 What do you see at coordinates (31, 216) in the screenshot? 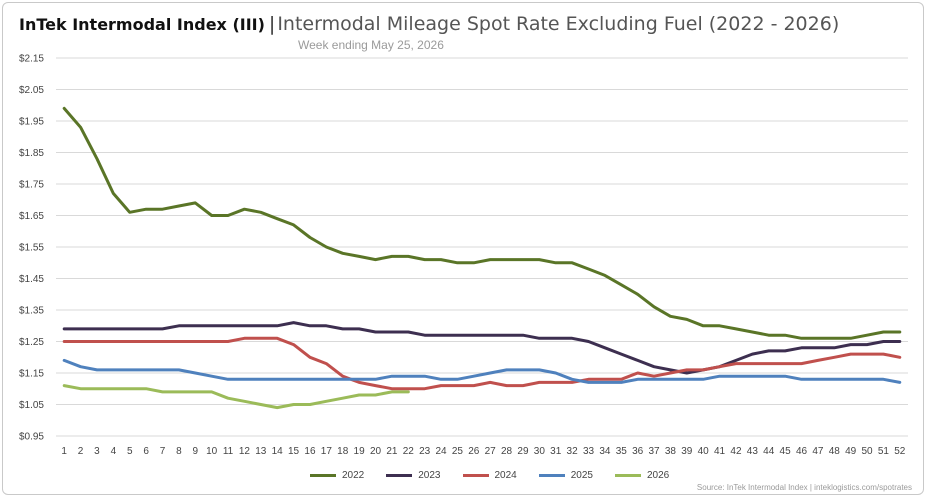
I see `y-tick-label: $1.65` at bounding box center [31, 216].